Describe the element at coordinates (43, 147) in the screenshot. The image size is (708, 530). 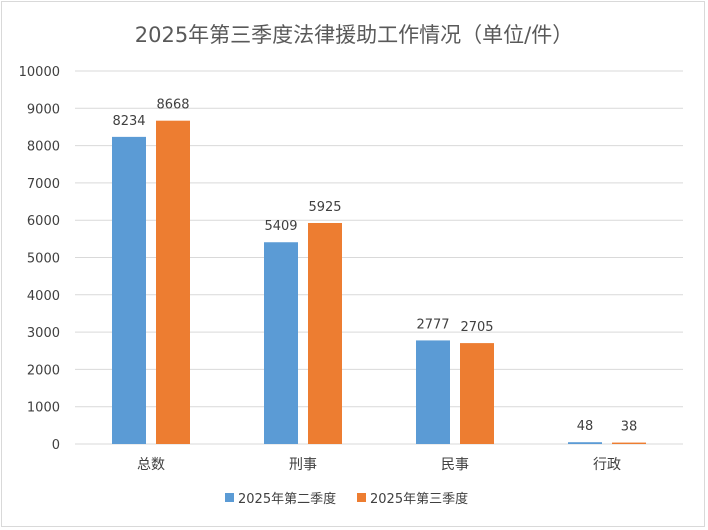
I see `y-tick-label: 8000` at that location.